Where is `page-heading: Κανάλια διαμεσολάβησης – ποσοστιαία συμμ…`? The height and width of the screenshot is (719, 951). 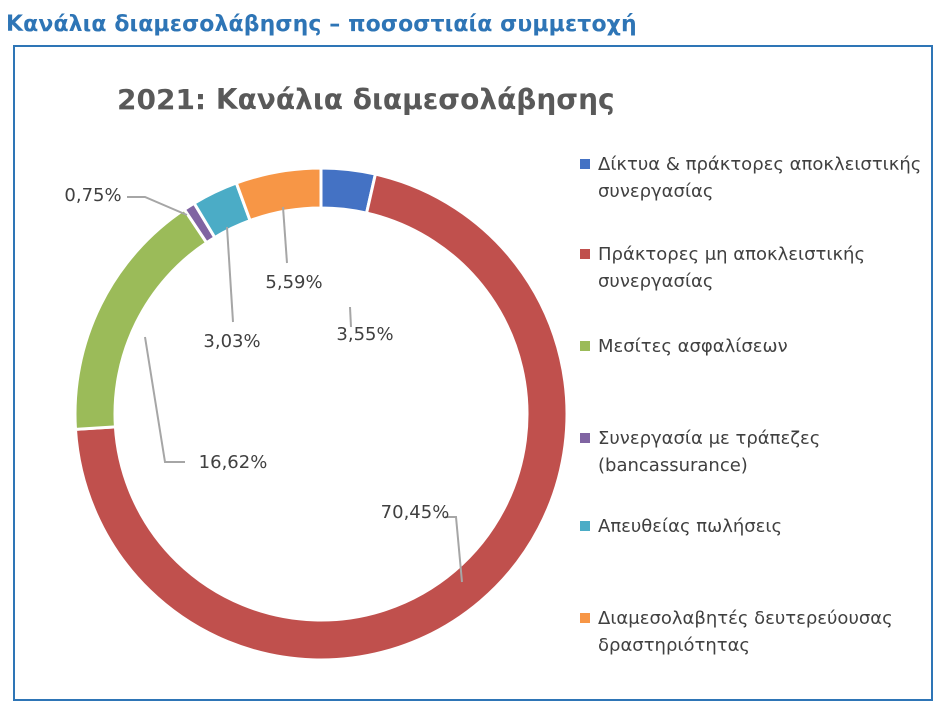
page-heading: Κανάλια διαμεσολάβησης – ποσοστιαία συμμ… is located at coordinates (321, 24).